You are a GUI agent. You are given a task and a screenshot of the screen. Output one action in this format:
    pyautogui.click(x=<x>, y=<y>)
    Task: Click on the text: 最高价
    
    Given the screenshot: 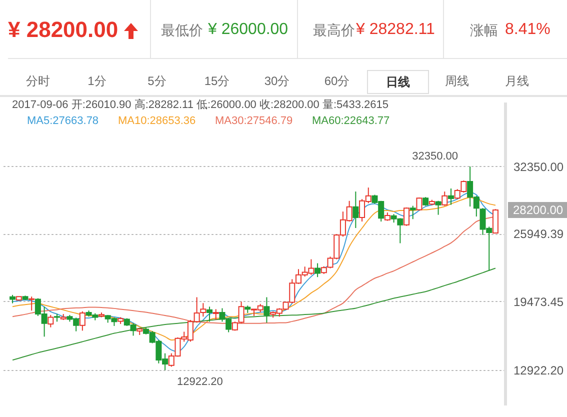 What is the action you would take?
    pyautogui.click(x=334, y=30)
    